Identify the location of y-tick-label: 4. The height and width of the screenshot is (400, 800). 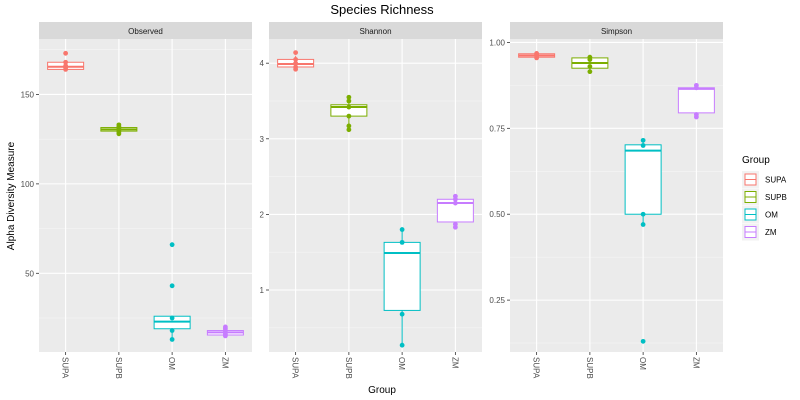
(262, 63).